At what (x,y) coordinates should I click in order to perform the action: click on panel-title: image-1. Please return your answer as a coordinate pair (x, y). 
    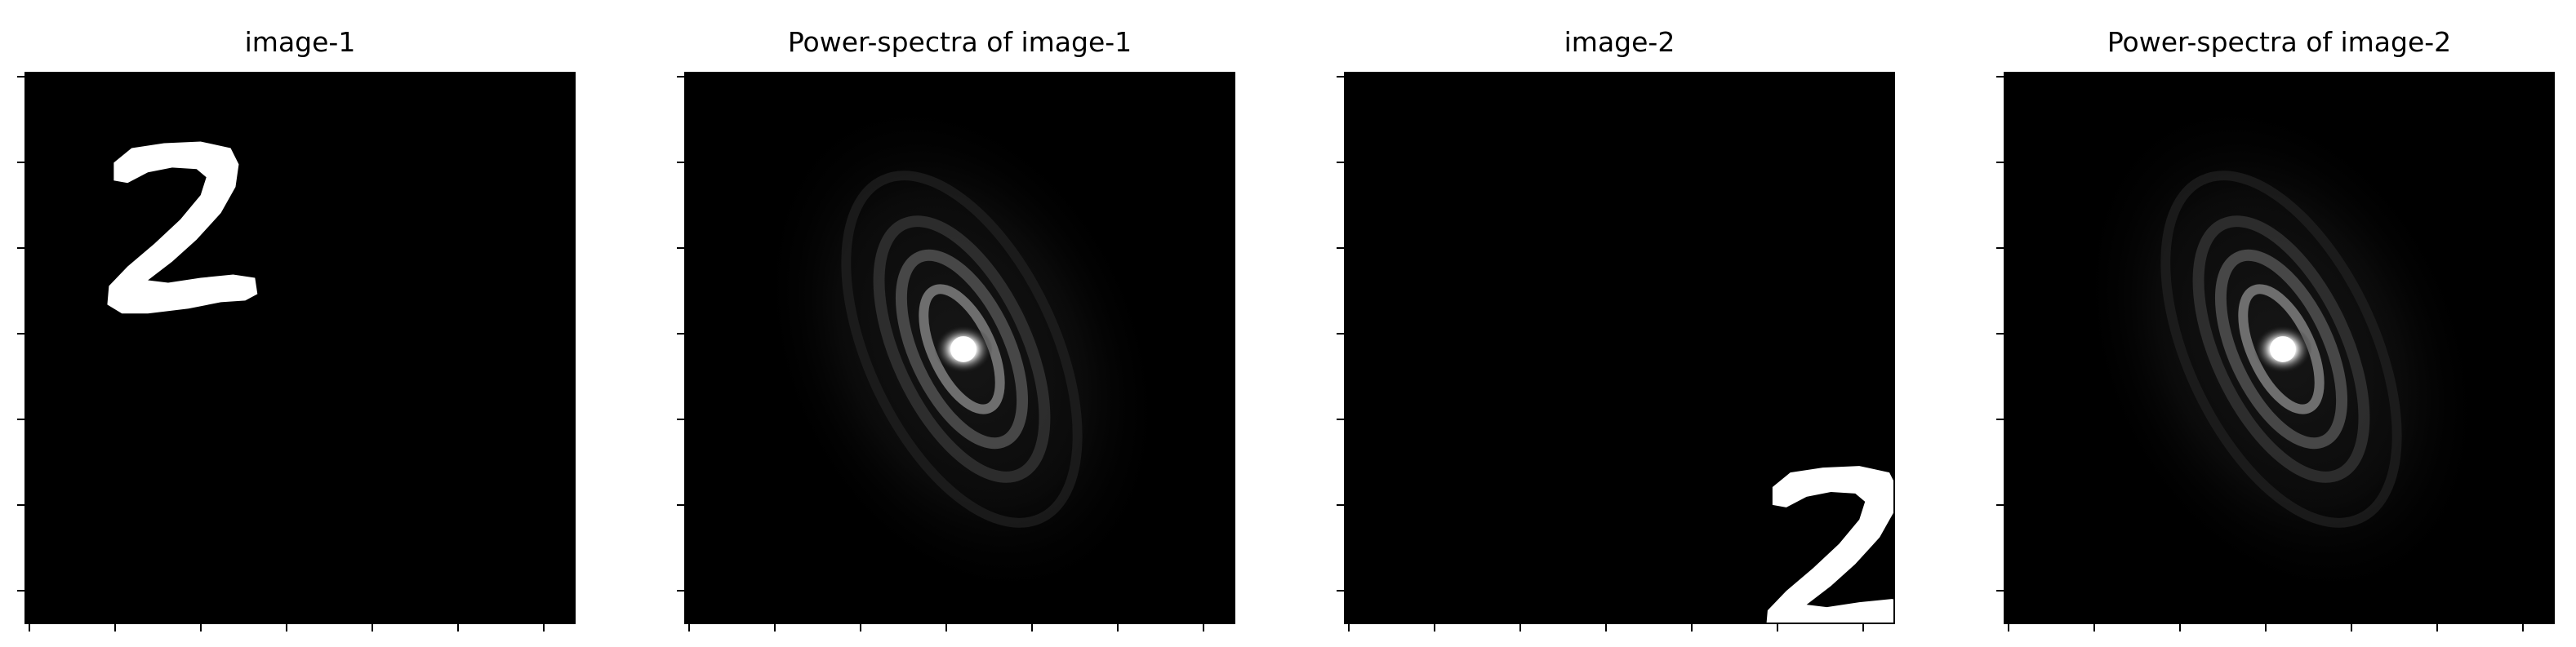
    Looking at the image, I should click on (300, 42).